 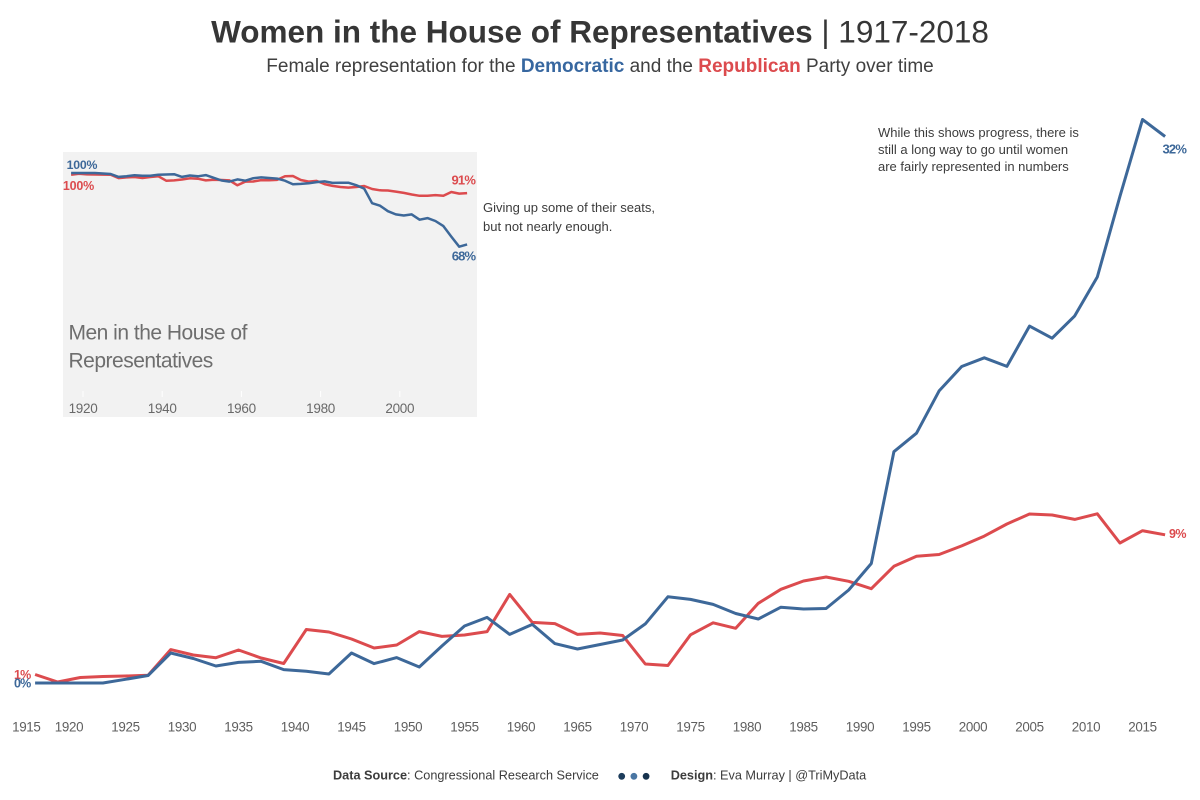 What do you see at coordinates (464, 180) in the screenshot?
I see `svg-text: 91%` at bounding box center [464, 180].